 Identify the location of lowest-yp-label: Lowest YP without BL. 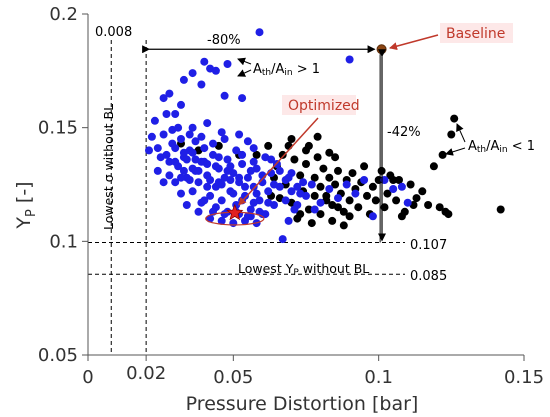
(303, 269).